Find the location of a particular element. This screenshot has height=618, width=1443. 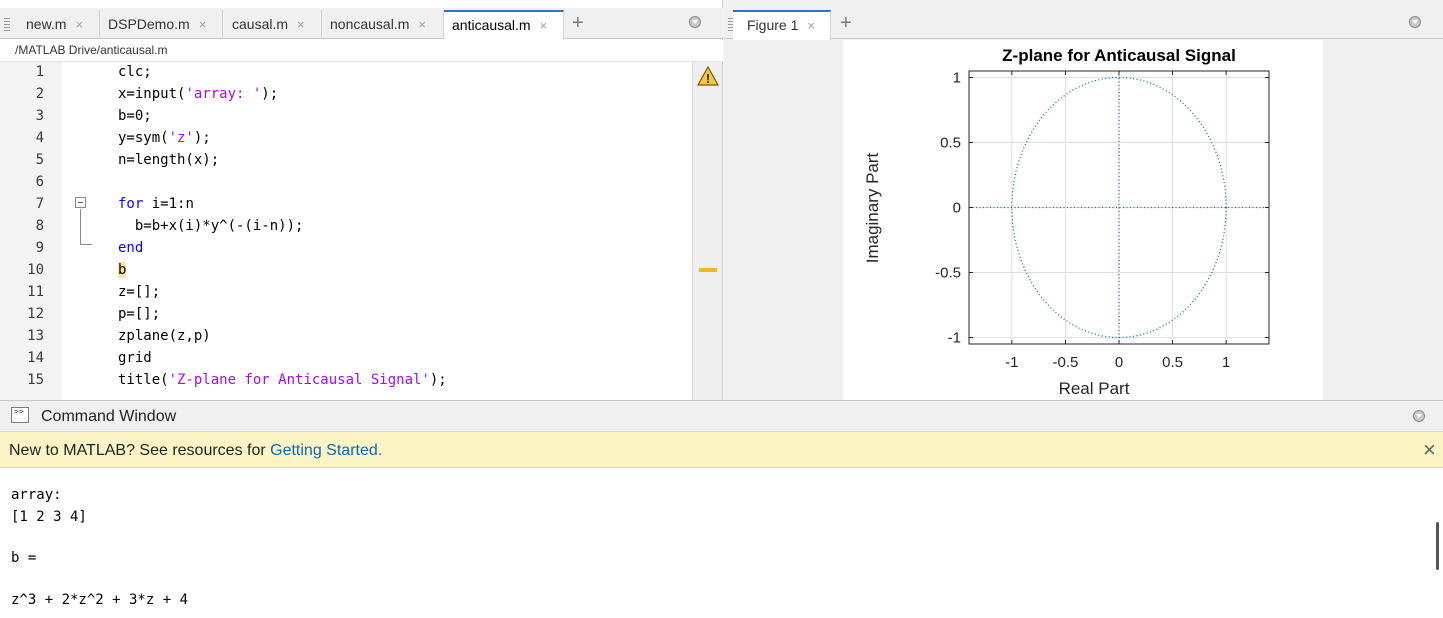

code-line-1: clc; is located at coordinates (135, 72).